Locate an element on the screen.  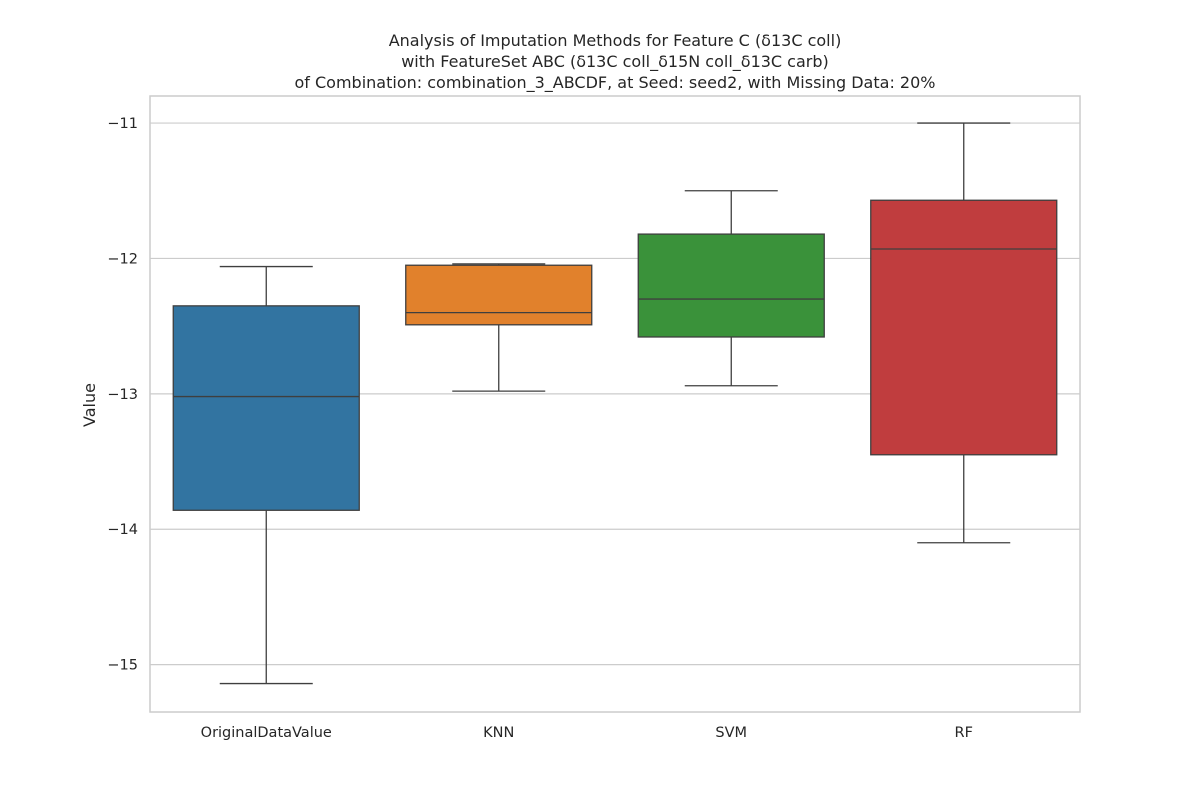
boxplot-originaldatavalue is located at coordinates (266, 475).